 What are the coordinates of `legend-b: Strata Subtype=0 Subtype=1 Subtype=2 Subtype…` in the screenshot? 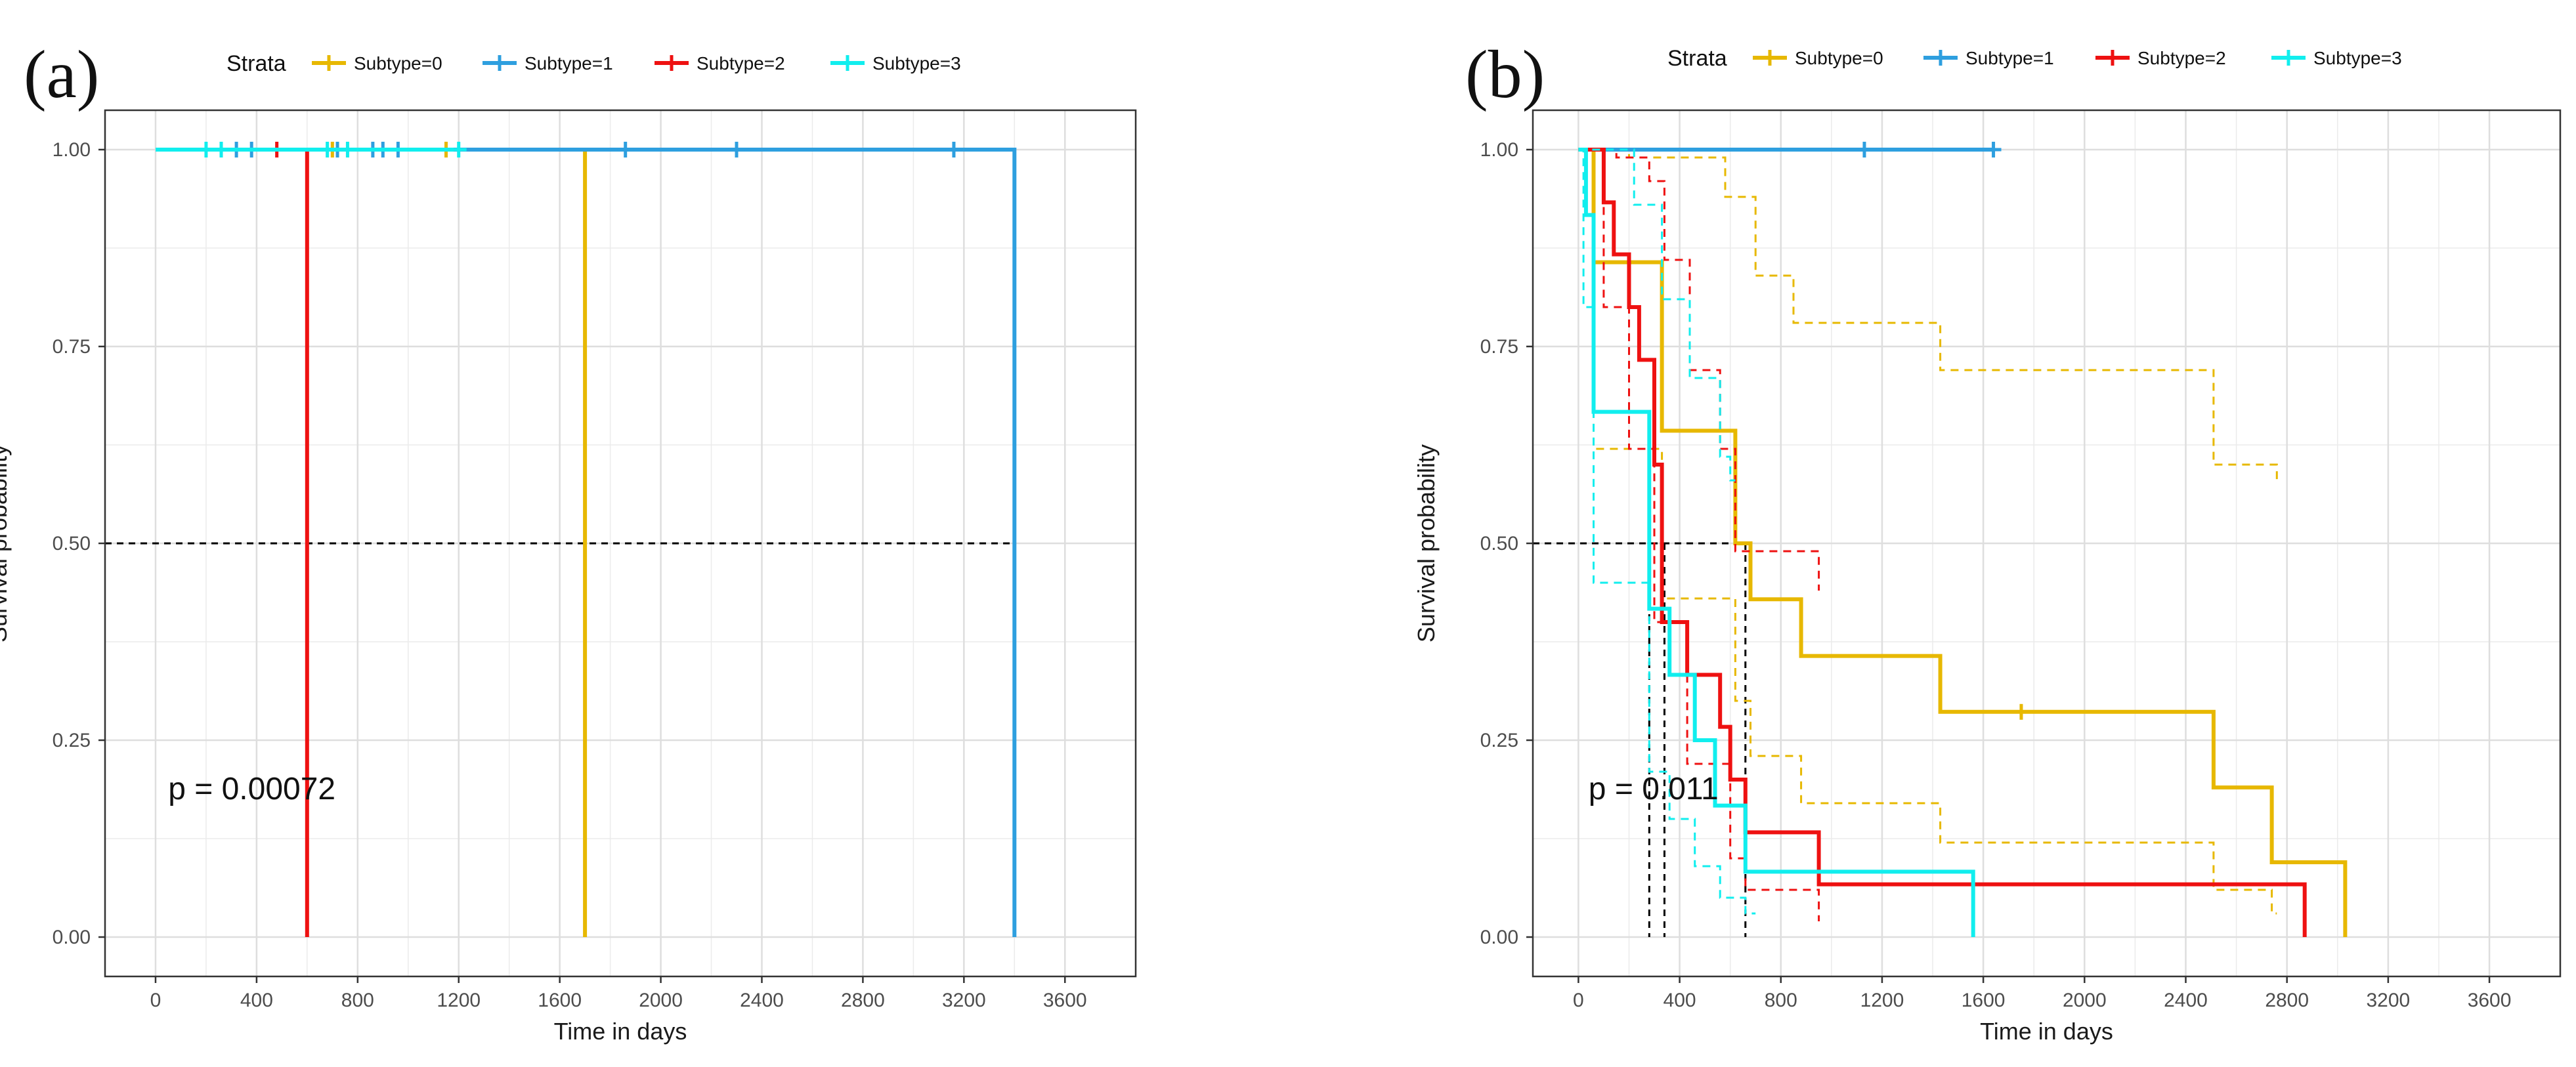 It's located at (2035, 58).